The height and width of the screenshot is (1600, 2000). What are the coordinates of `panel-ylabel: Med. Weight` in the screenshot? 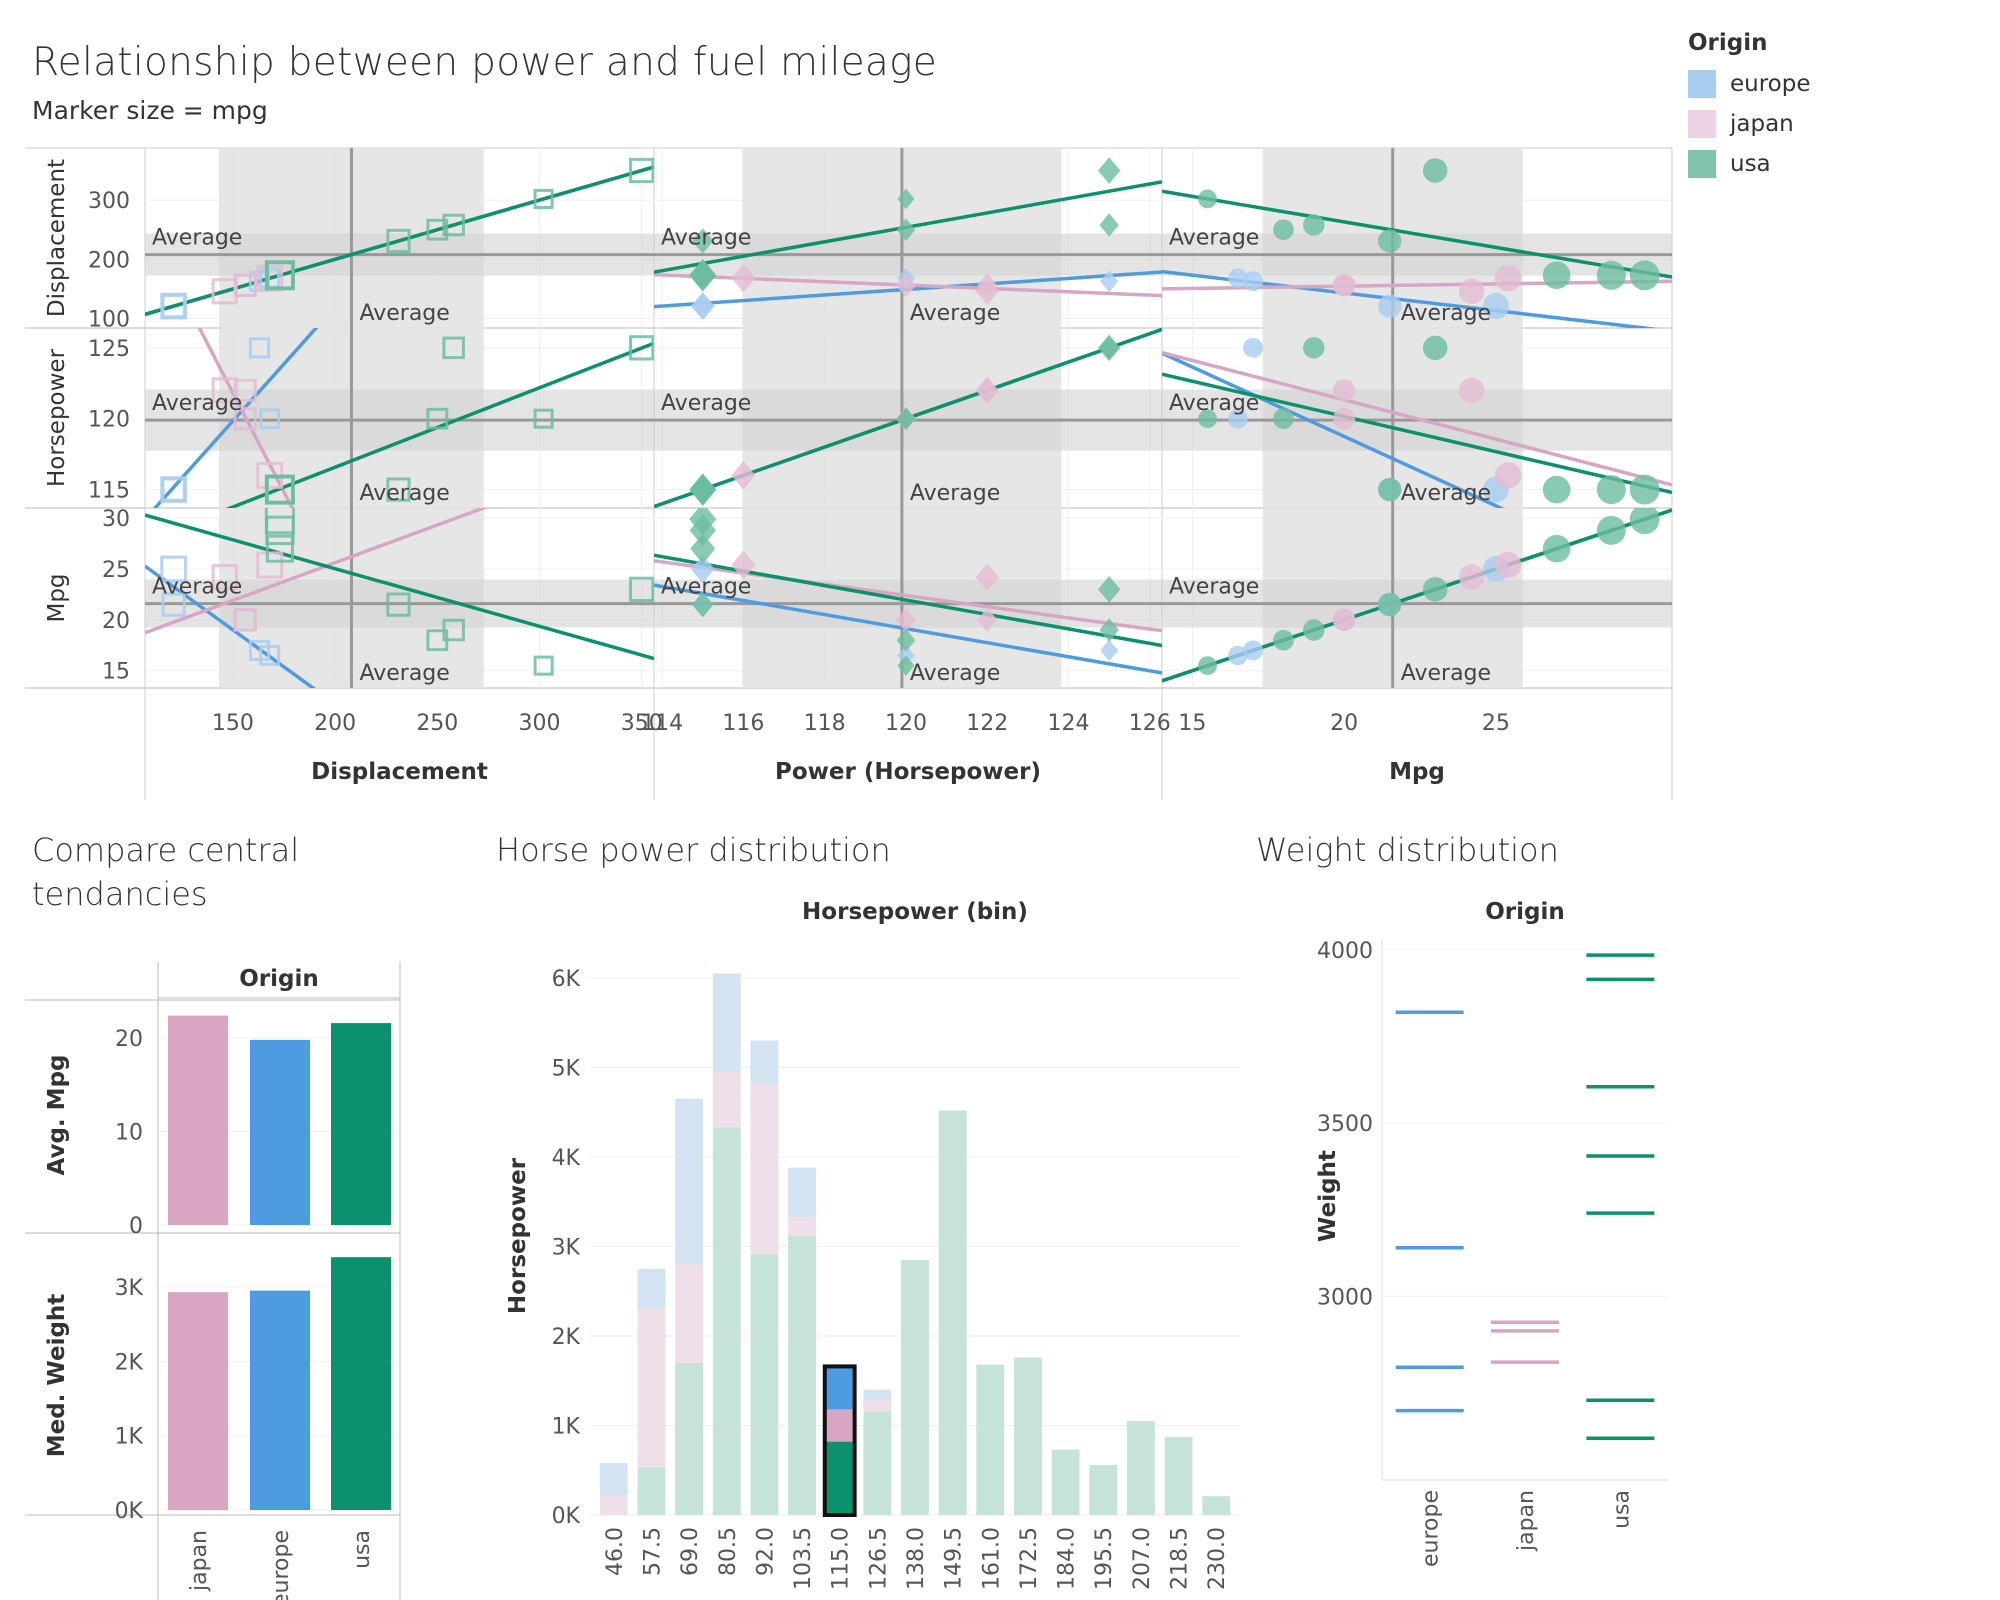 It's located at (57, 1376).